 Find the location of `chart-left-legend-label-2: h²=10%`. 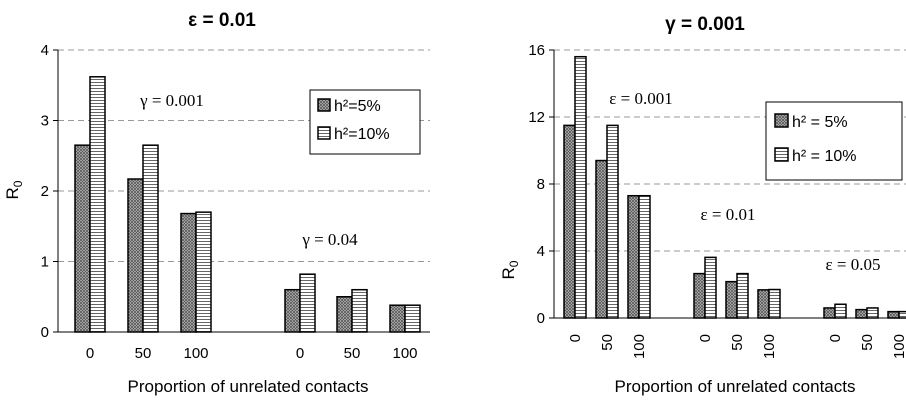

chart-left-legend-label-2: h²=10% is located at coordinates (362, 134).